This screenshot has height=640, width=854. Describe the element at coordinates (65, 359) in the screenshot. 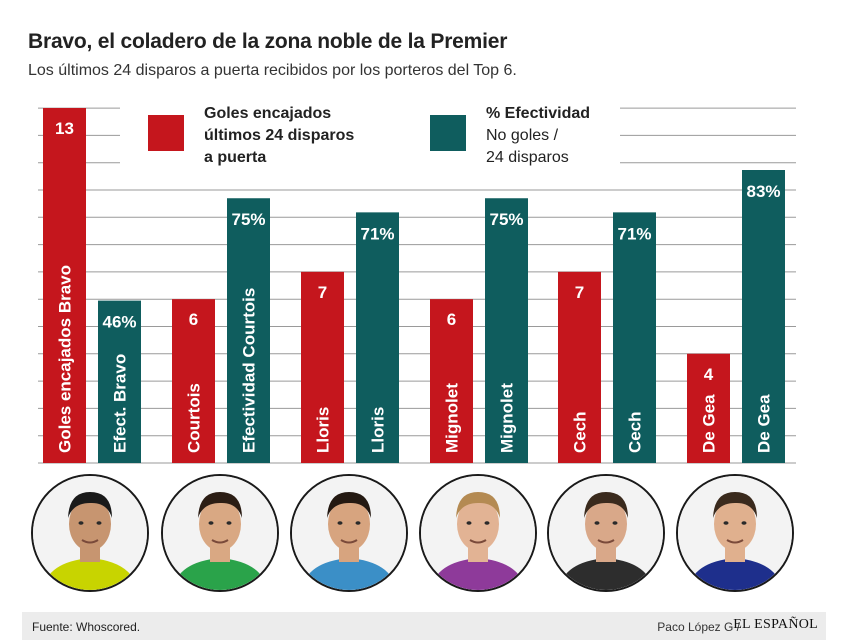

I see `goals-bar-label: Goles encajados Bravo` at that location.